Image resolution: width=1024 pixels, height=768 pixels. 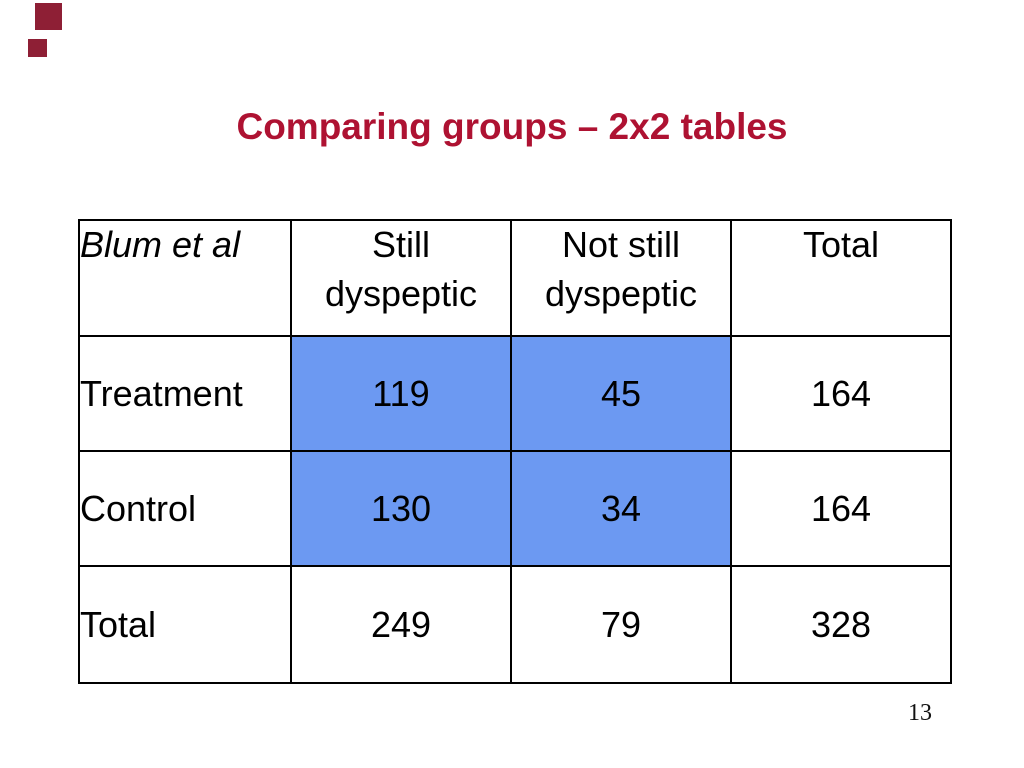 I want to click on cell-control-still: 130, so click(x=401, y=508).